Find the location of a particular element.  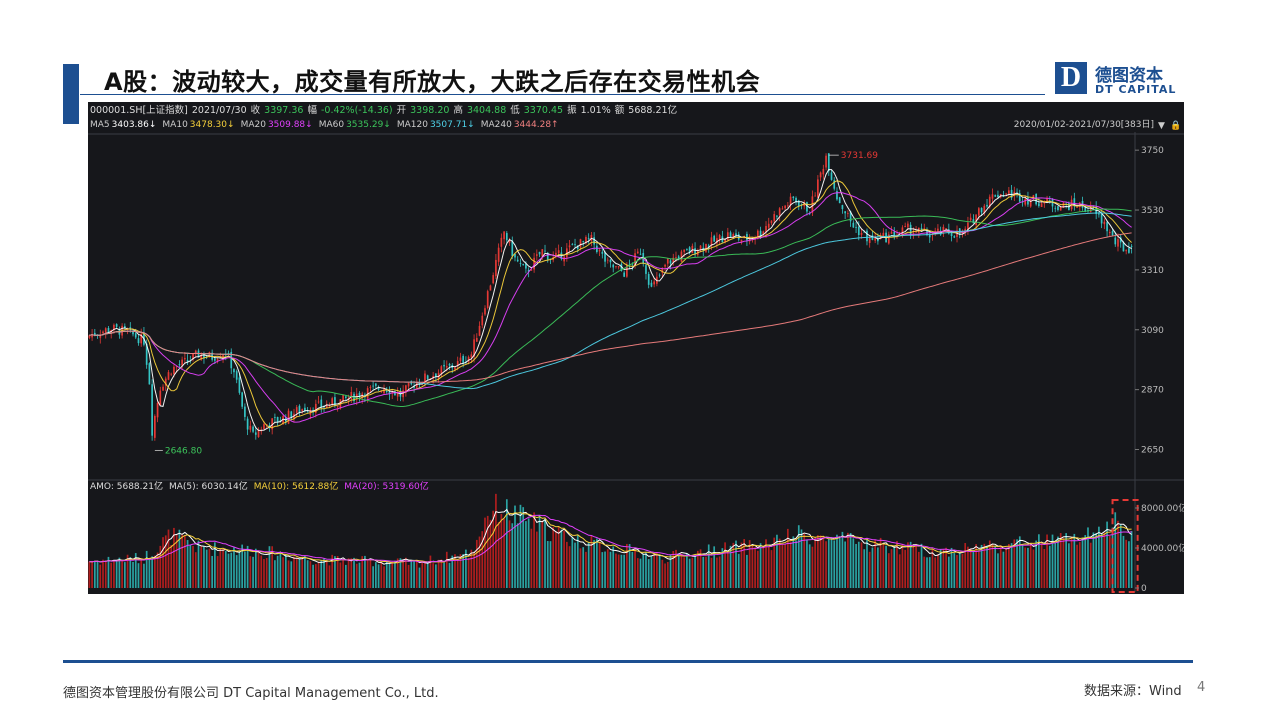

legend-text: MA5 is located at coordinates (100, 125).